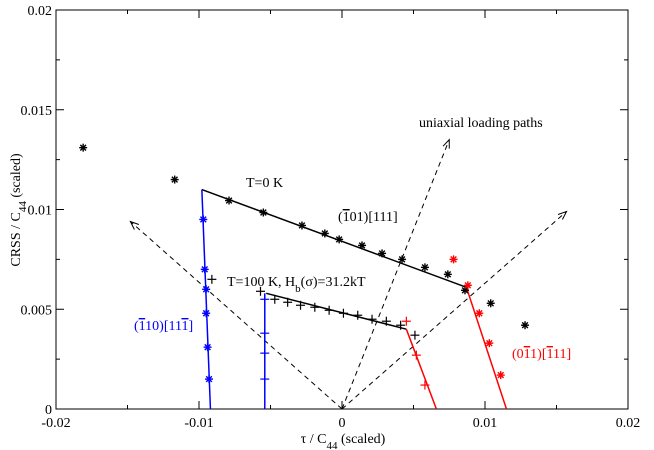 The height and width of the screenshot is (450, 654). What do you see at coordinates (342, 423) in the screenshot?
I see `x-tick-label: 0` at bounding box center [342, 423].